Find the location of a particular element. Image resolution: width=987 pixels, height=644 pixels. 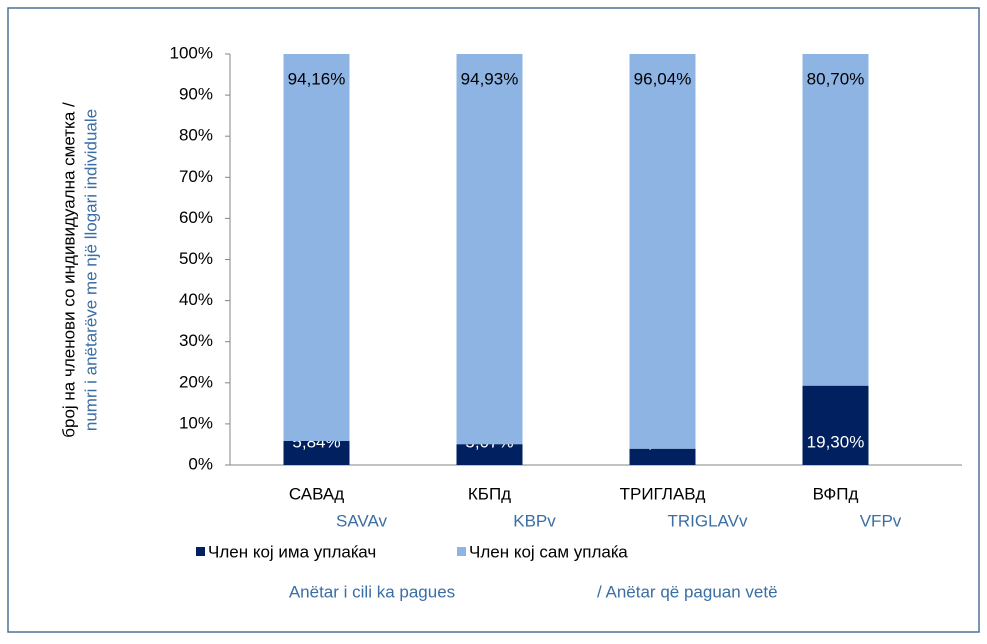

x-tick-label-alt: VFPv is located at coordinates (881, 520).